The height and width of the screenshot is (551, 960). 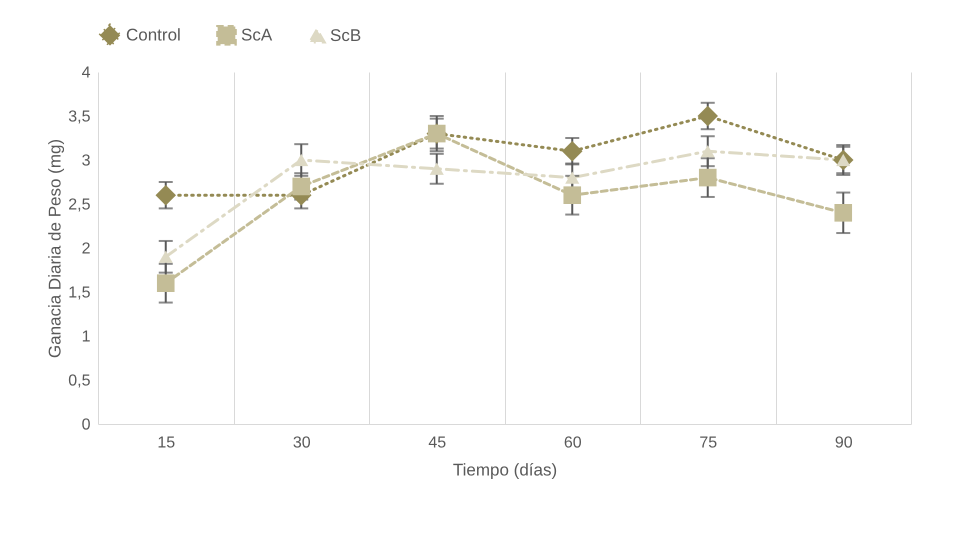 What do you see at coordinates (86, 161) in the screenshot?
I see `y-tick-label: 3` at bounding box center [86, 161].